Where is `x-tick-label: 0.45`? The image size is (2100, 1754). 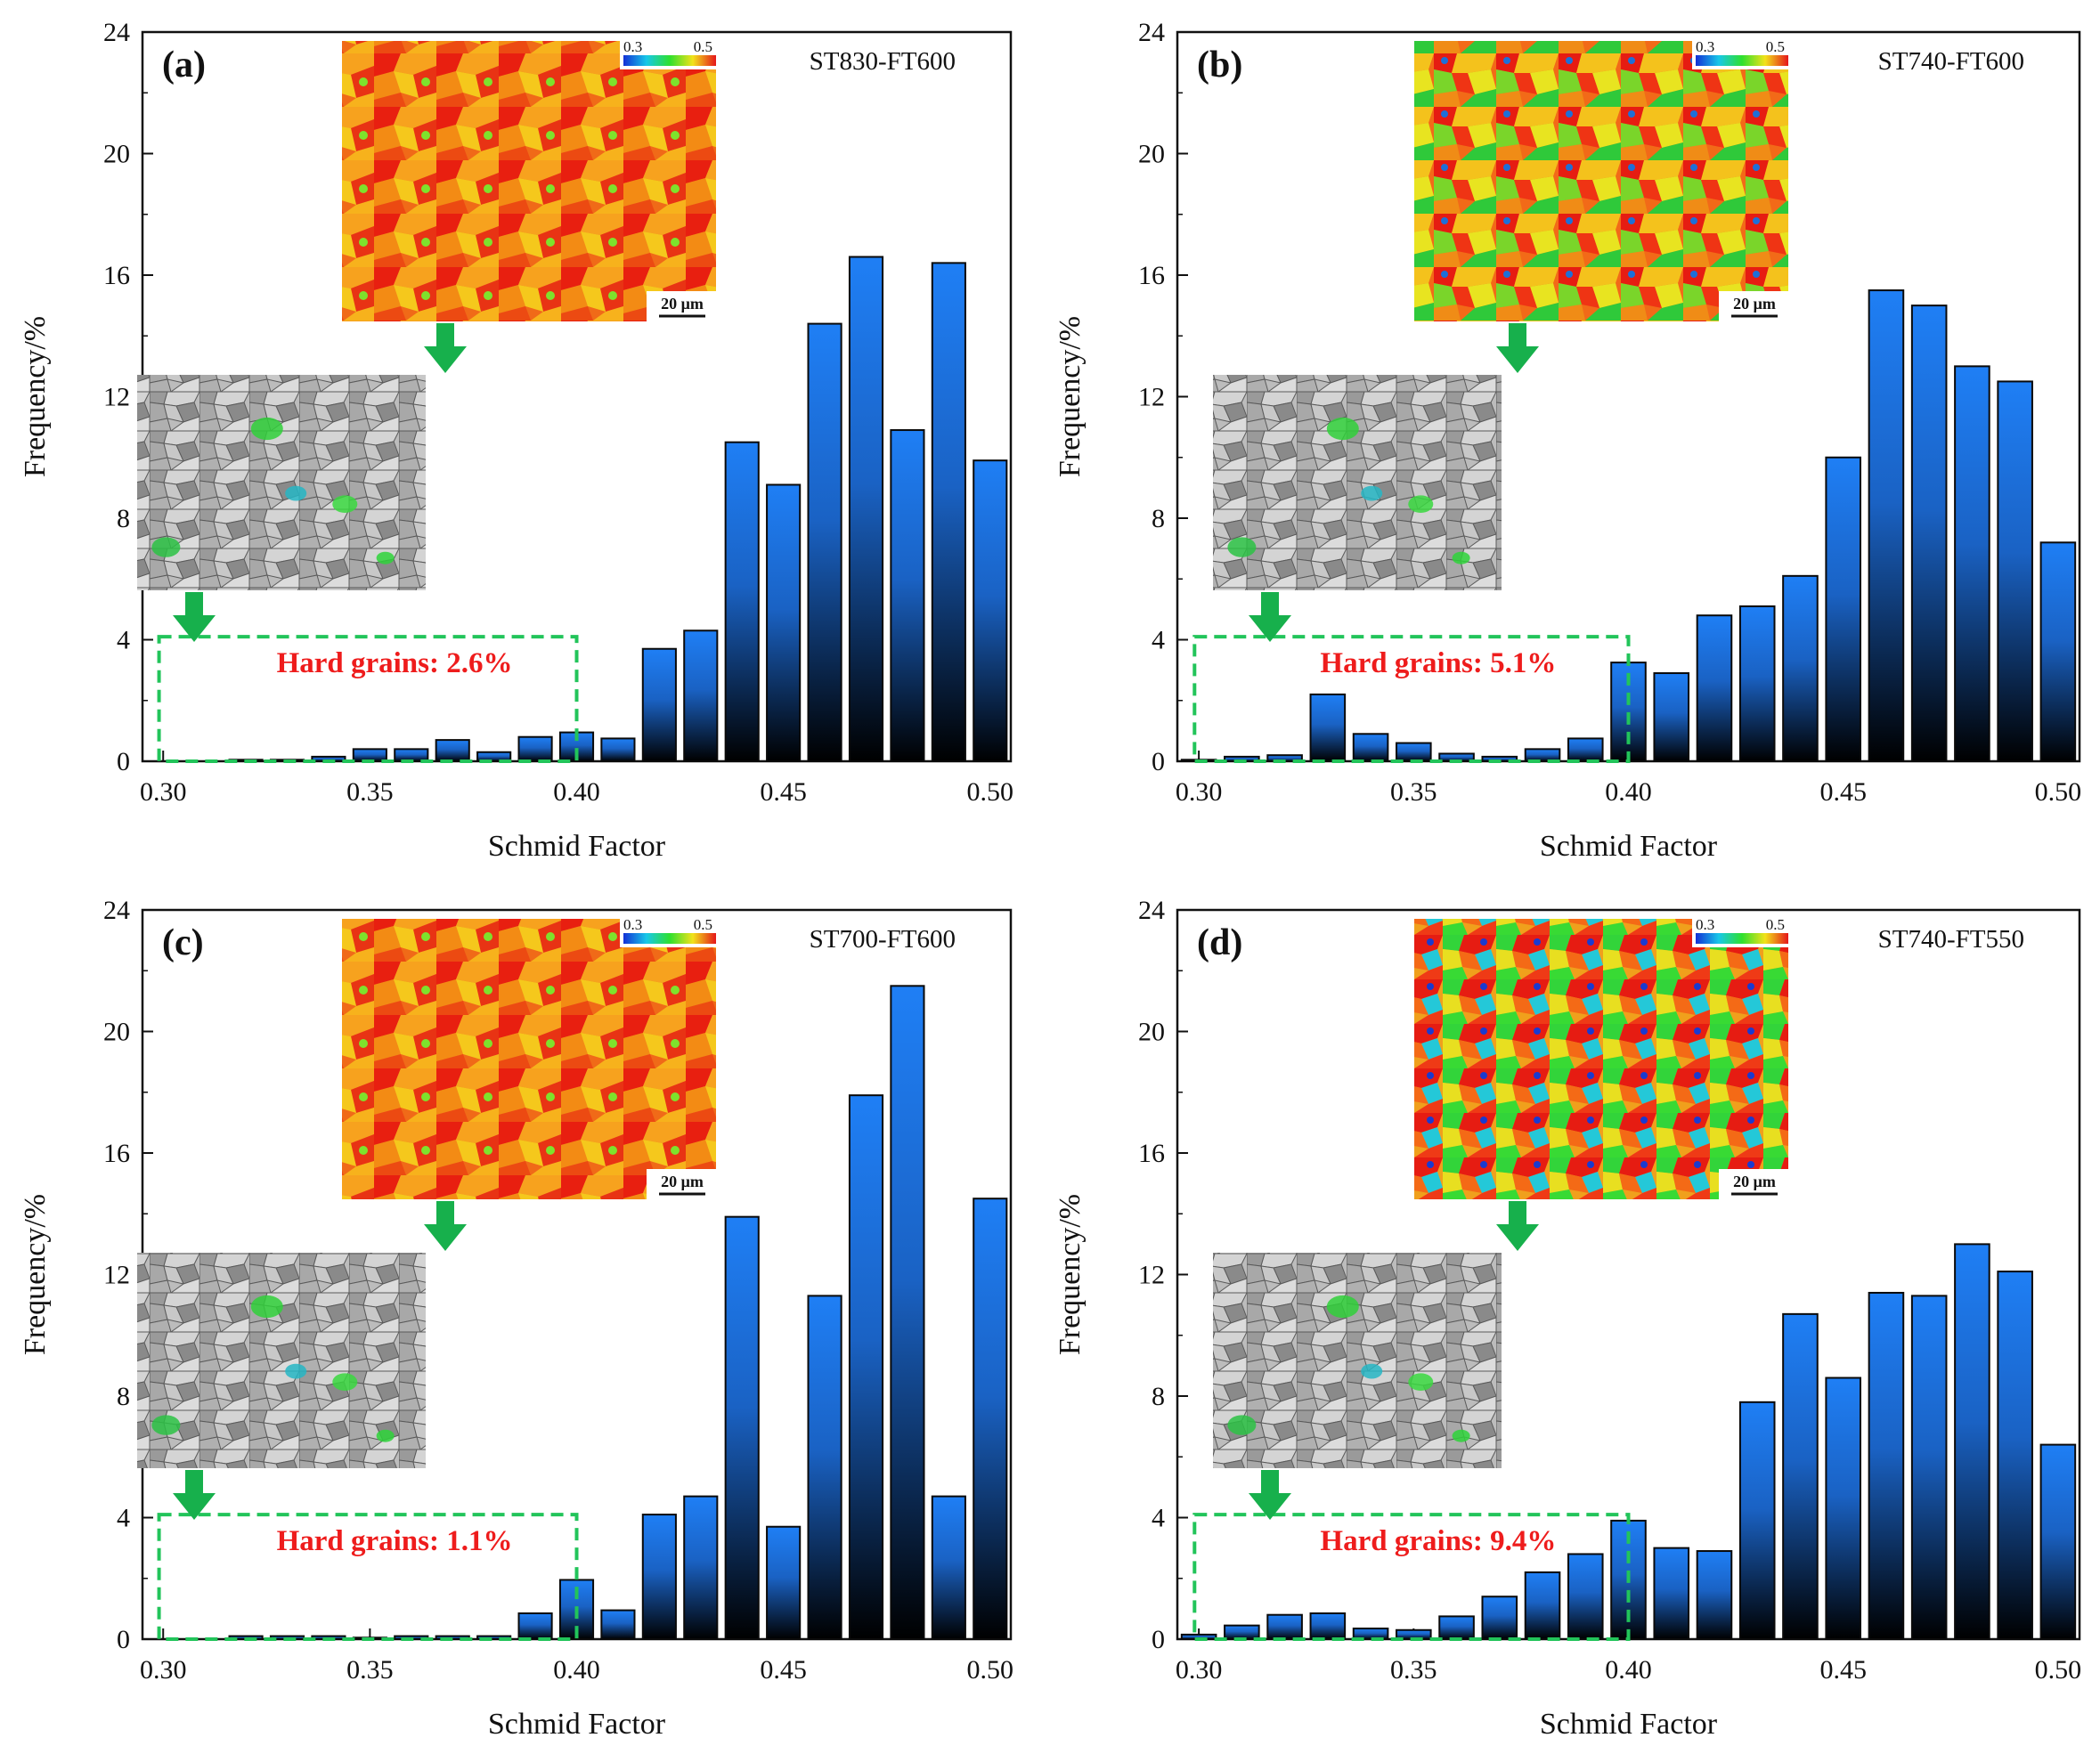
x-tick-label: 0.45 is located at coordinates (1843, 1670).